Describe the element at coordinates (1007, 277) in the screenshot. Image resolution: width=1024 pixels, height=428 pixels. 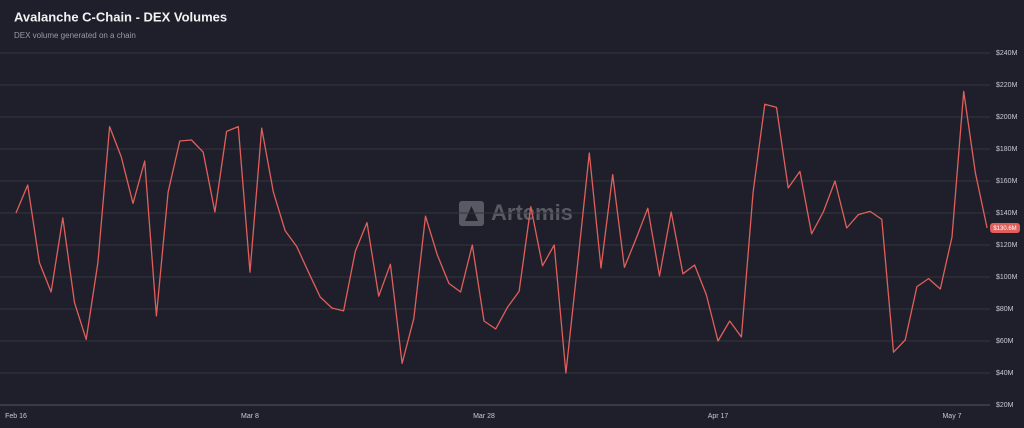
I see `y-tick-label: $100M` at that location.